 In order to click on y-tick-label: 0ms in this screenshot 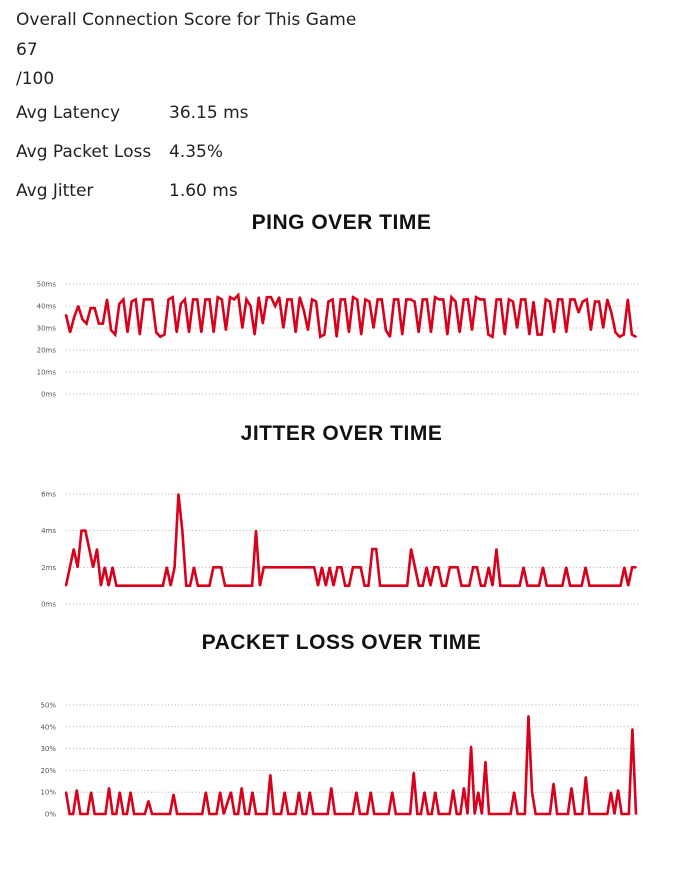, I will do `click(48, 605)`.